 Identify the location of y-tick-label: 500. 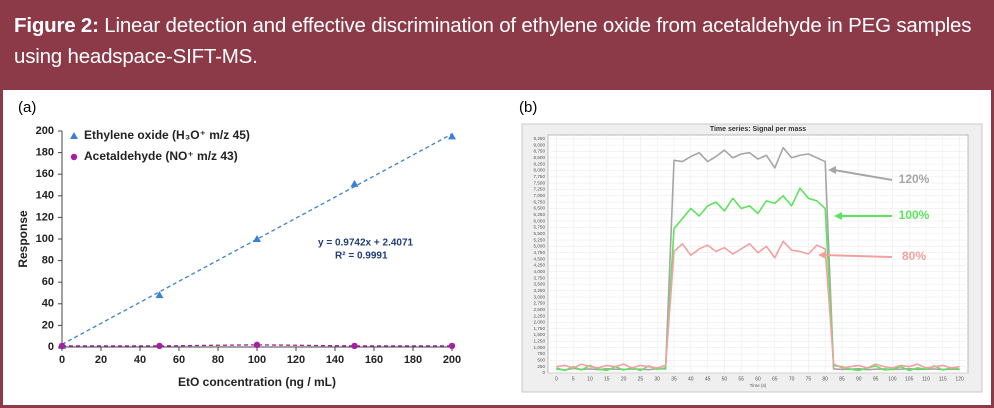
(541, 360).